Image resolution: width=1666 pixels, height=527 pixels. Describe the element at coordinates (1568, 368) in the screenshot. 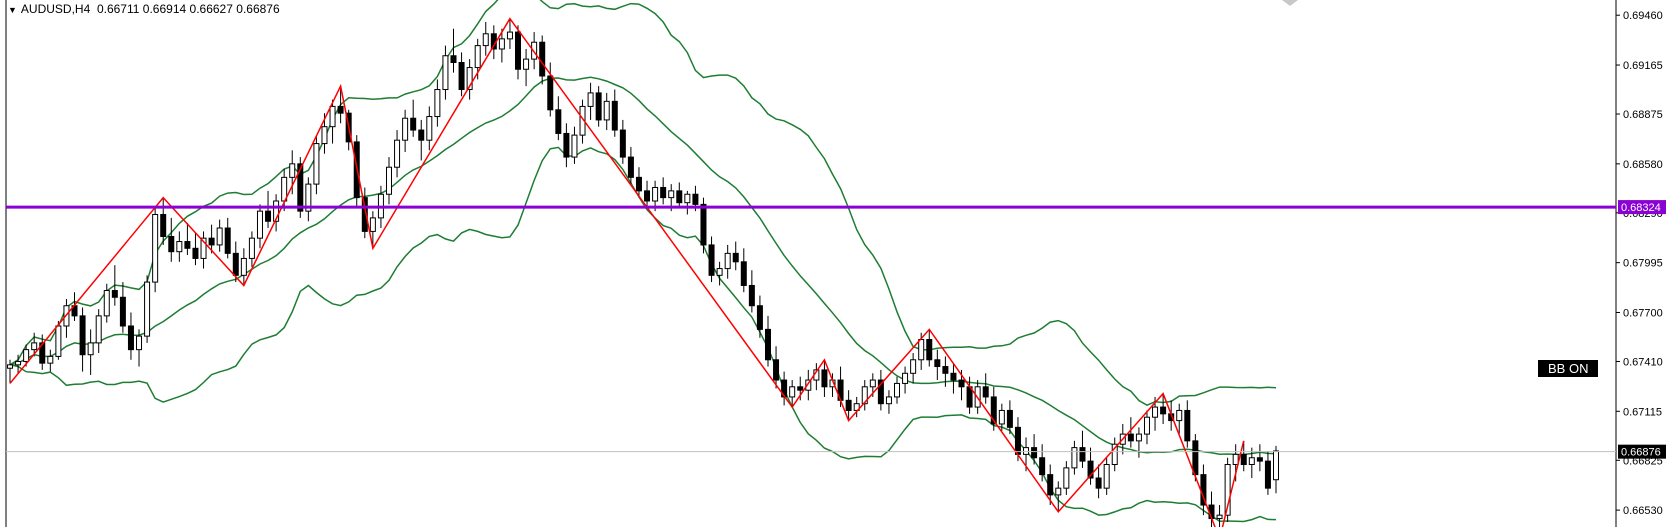

I see `bb-status-badge: BB ON` at that location.